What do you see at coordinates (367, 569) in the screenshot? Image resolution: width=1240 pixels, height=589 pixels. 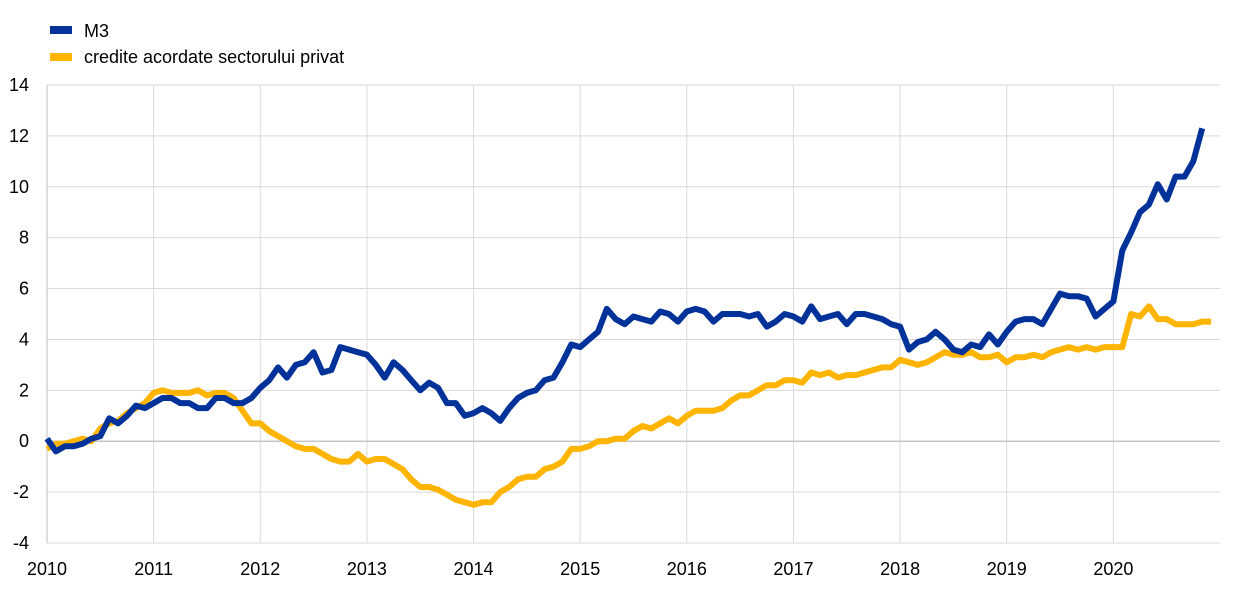 I see `x-tick-label: 2013` at bounding box center [367, 569].